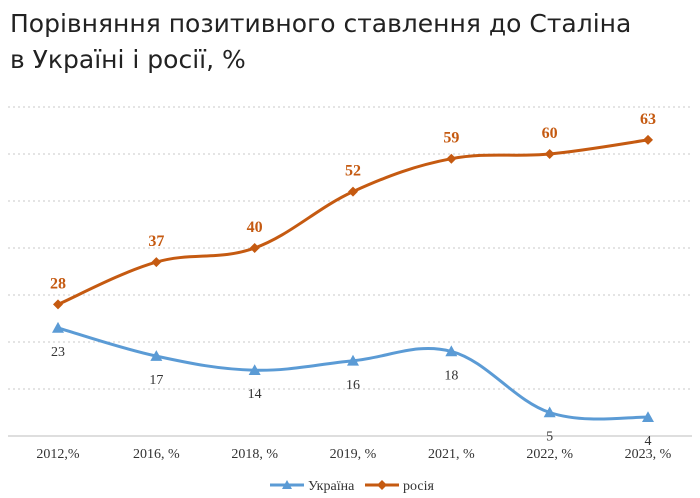  I want to click on x-tick-label: 2023, %, so click(648, 454).